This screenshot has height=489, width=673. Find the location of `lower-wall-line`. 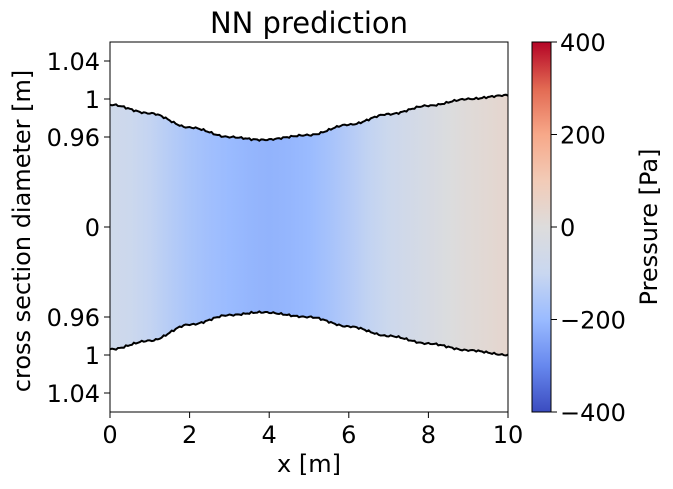

lower-wall-line is located at coordinates (309, 333).